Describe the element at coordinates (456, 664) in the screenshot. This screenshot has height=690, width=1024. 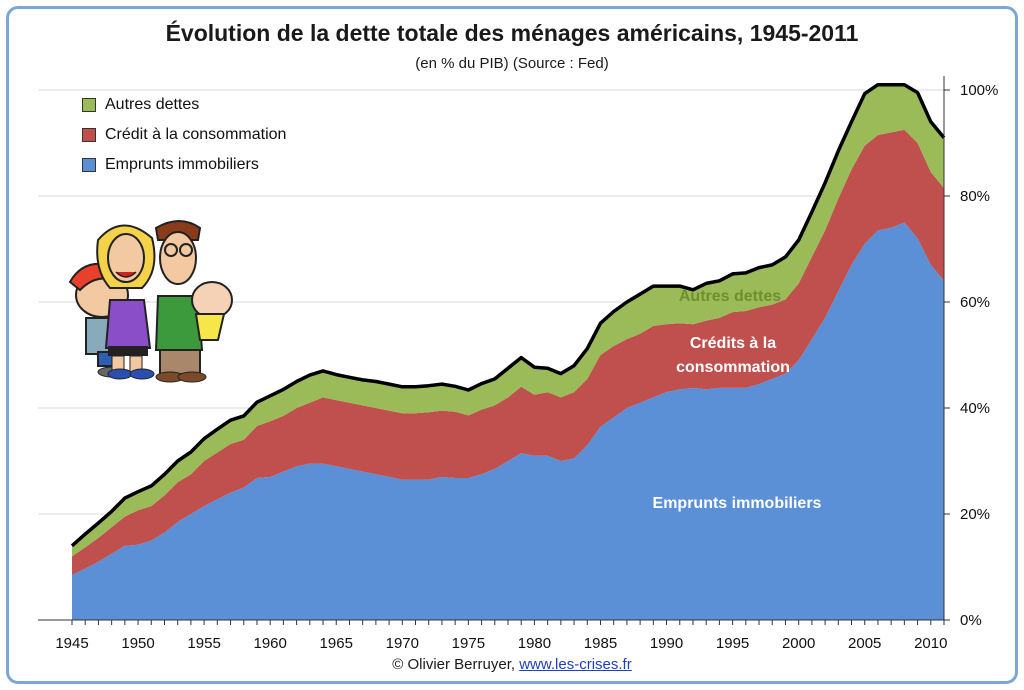
I see `credit-author: © Olivier Berruyer,` at that location.